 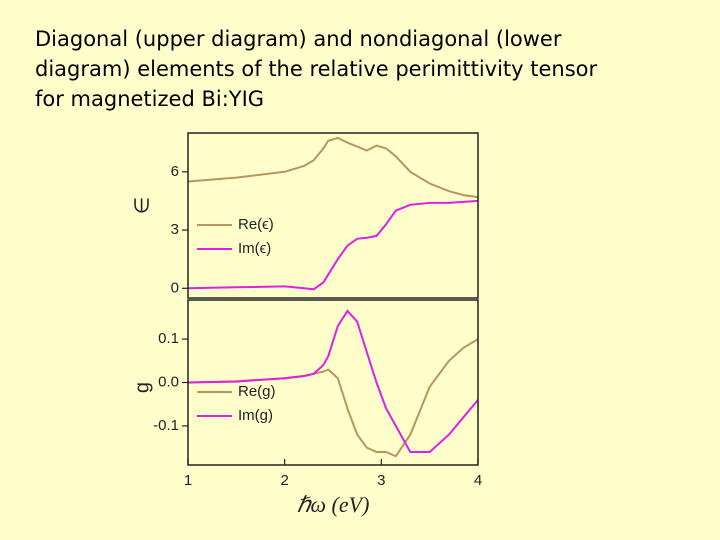 What do you see at coordinates (478, 480) in the screenshot?
I see `x-tick-label: 4` at bounding box center [478, 480].